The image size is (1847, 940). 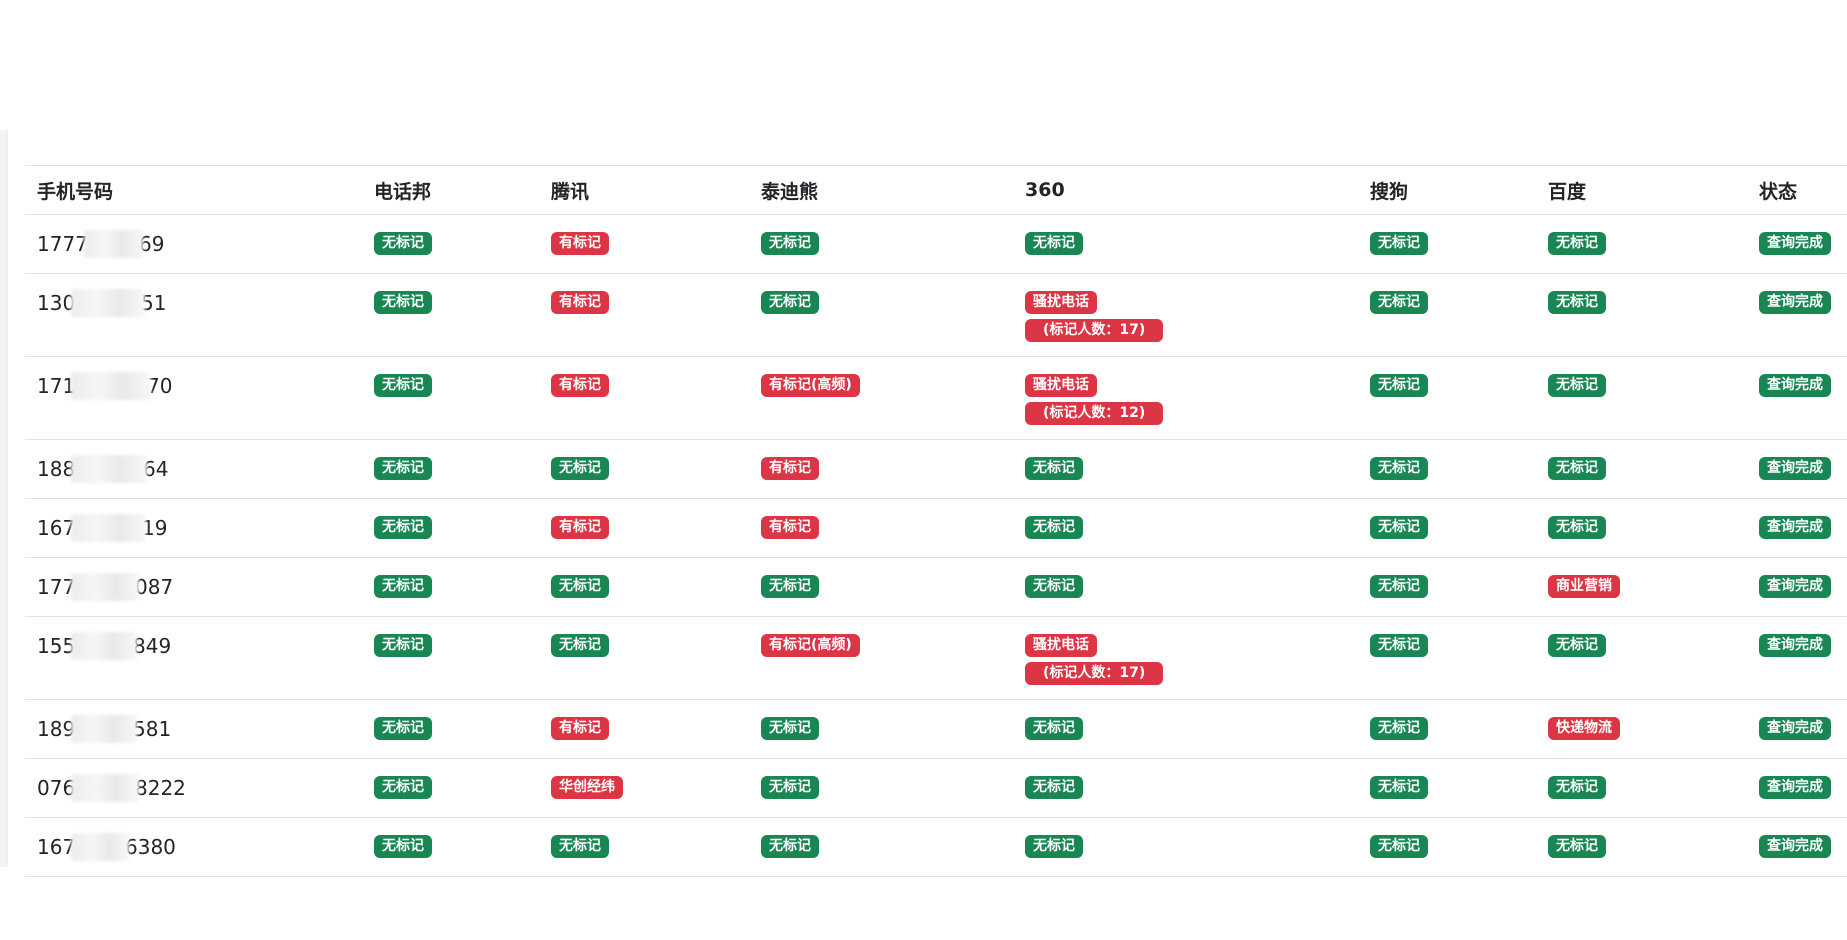 What do you see at coordinates (936, 528) in the screenshot?
I see `table-row: 167 19 无标记 有标记 有标记 无标记 无标记 无标记 查询完成` at bounding box center [936, 528].